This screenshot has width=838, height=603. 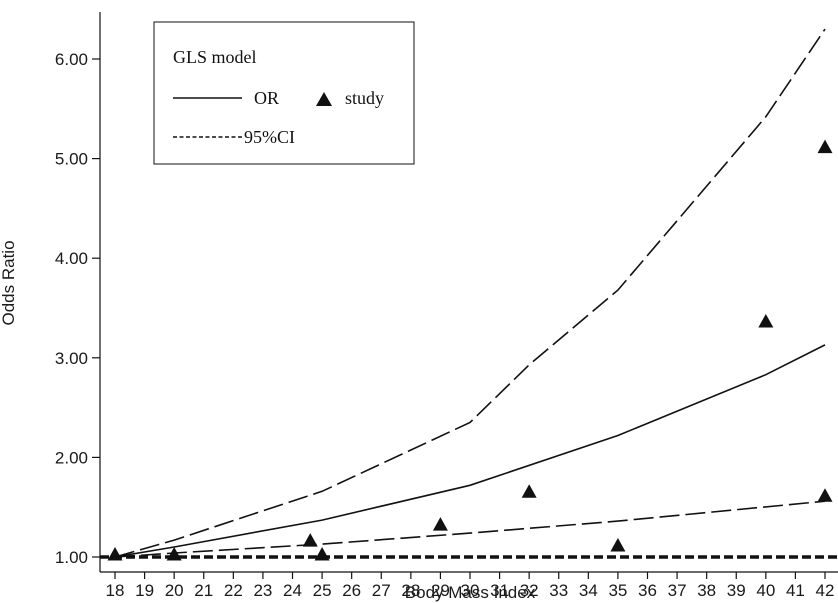 I want to click on legend-or-label: OR, so click(x=266, y=98).